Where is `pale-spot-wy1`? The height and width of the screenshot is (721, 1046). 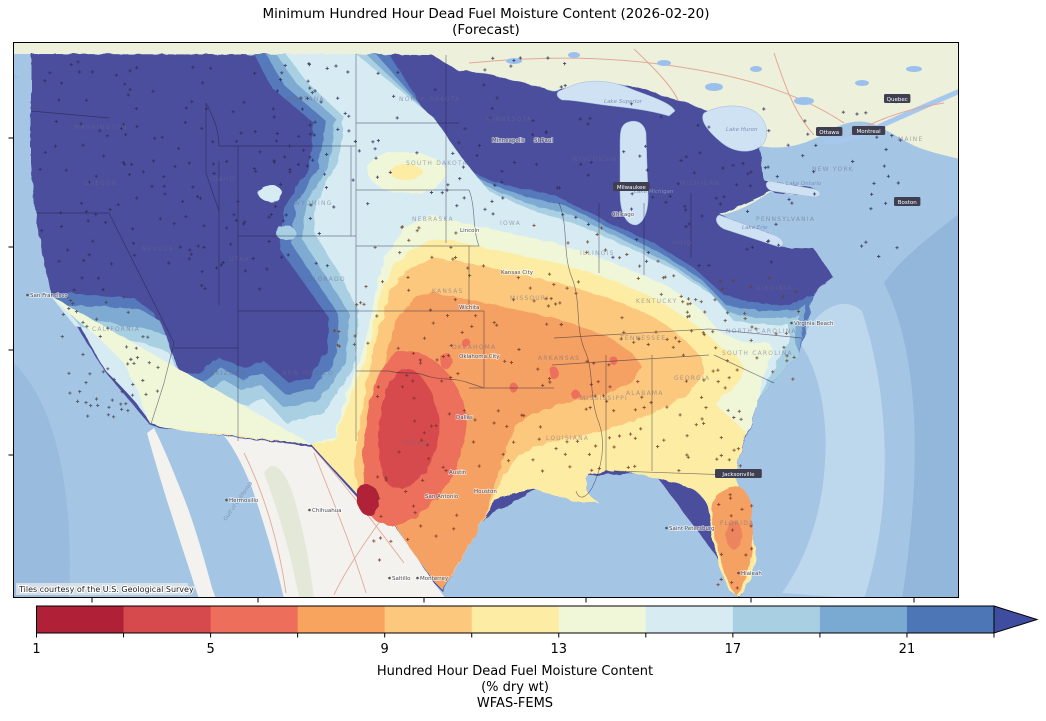 pale-spot-wy1 is located at coordinates (270, 193).